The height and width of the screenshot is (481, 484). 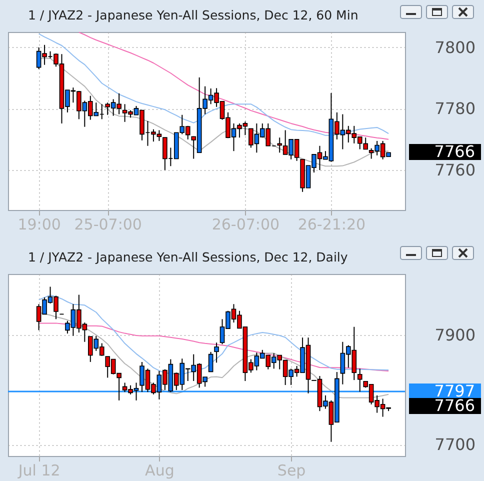 I want to click on y-tick-label: 7900, so click(x=455, y=335).